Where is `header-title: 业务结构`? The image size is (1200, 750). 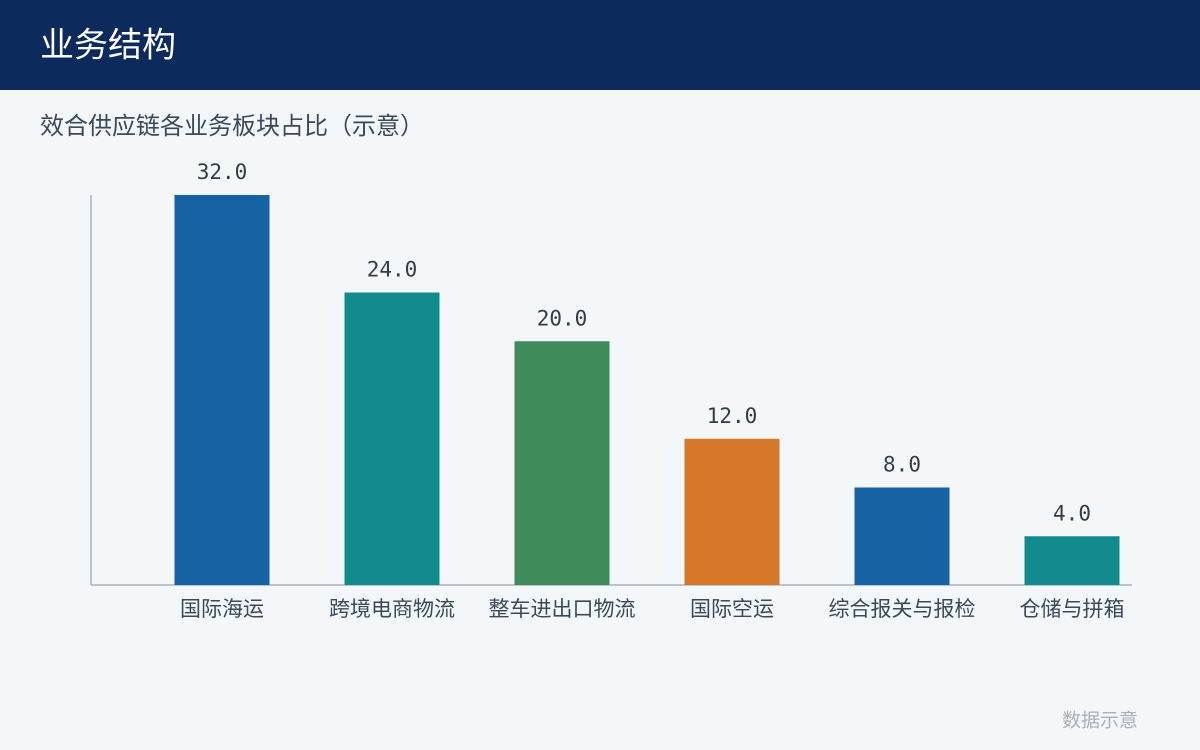 header-title: 业务结构 is located at coordinates (108, 46).